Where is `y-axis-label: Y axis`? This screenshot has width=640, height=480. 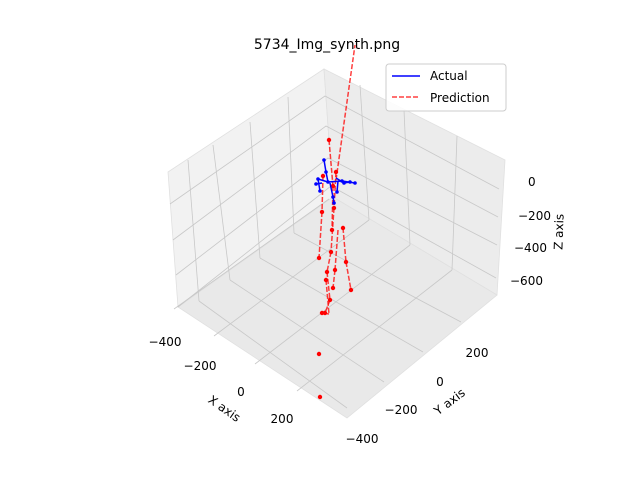 y-axis-label: Y axis is located at coordinates (449, 402).